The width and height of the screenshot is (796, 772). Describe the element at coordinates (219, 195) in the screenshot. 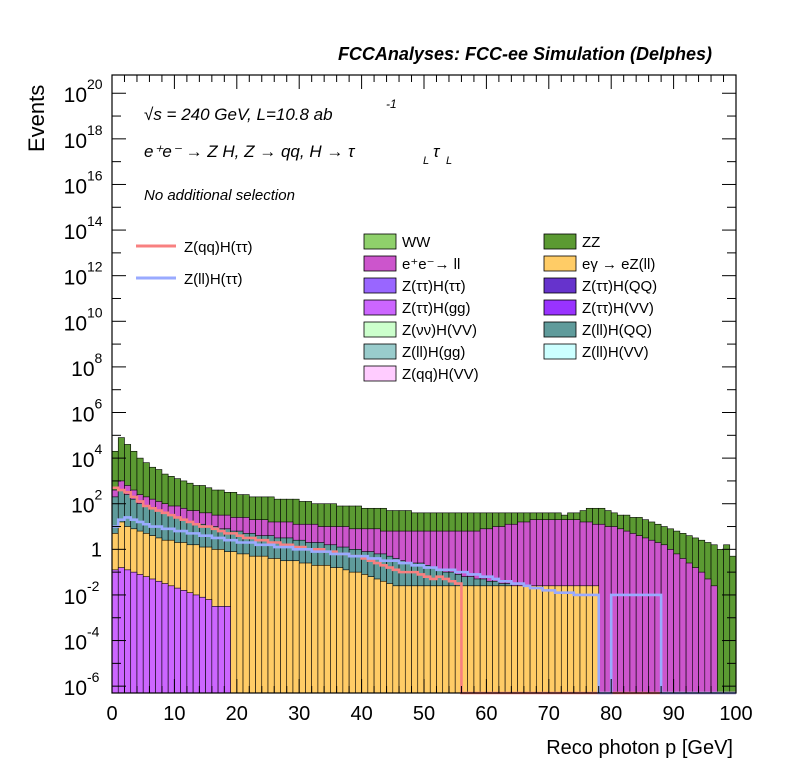

I see `selection-annotation: No additional selection` at that location.